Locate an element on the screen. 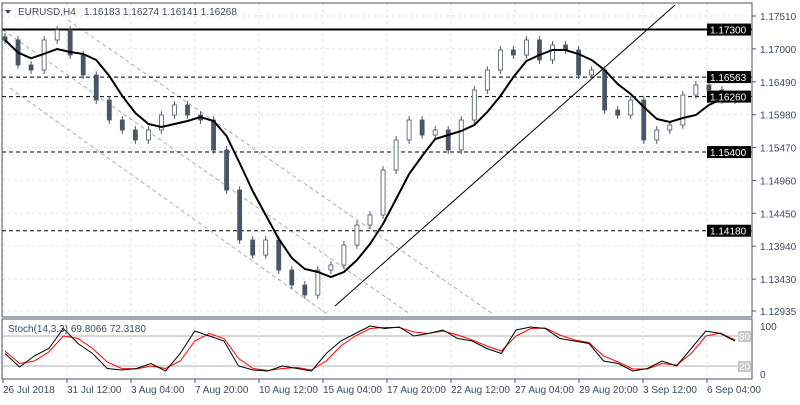 The height and width of the screenshot is (405, 800). stoch-axis-0: 0 is located at coordinates (763, 375).